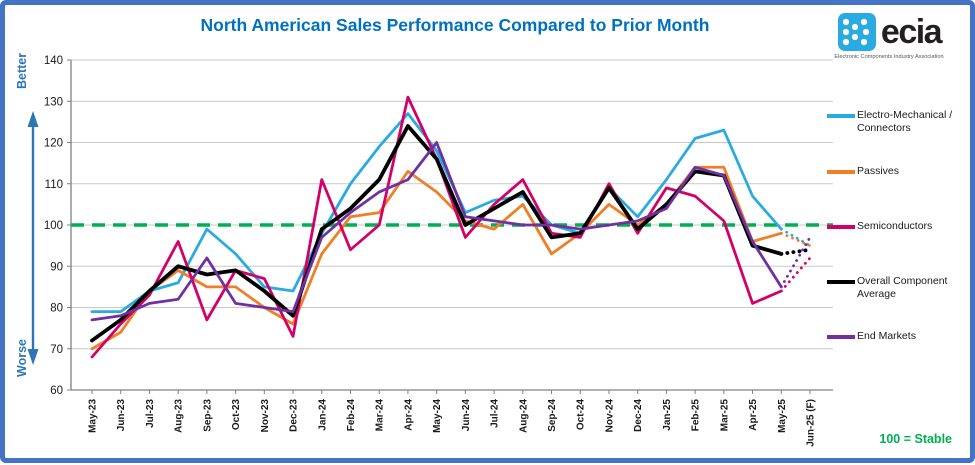 The width and height of the screenshot is (975, 465). What do you see at coordinates (53, 102) in the screenshot?
I see `y-tick-label-130: 130` at bounding box center [53, 102].